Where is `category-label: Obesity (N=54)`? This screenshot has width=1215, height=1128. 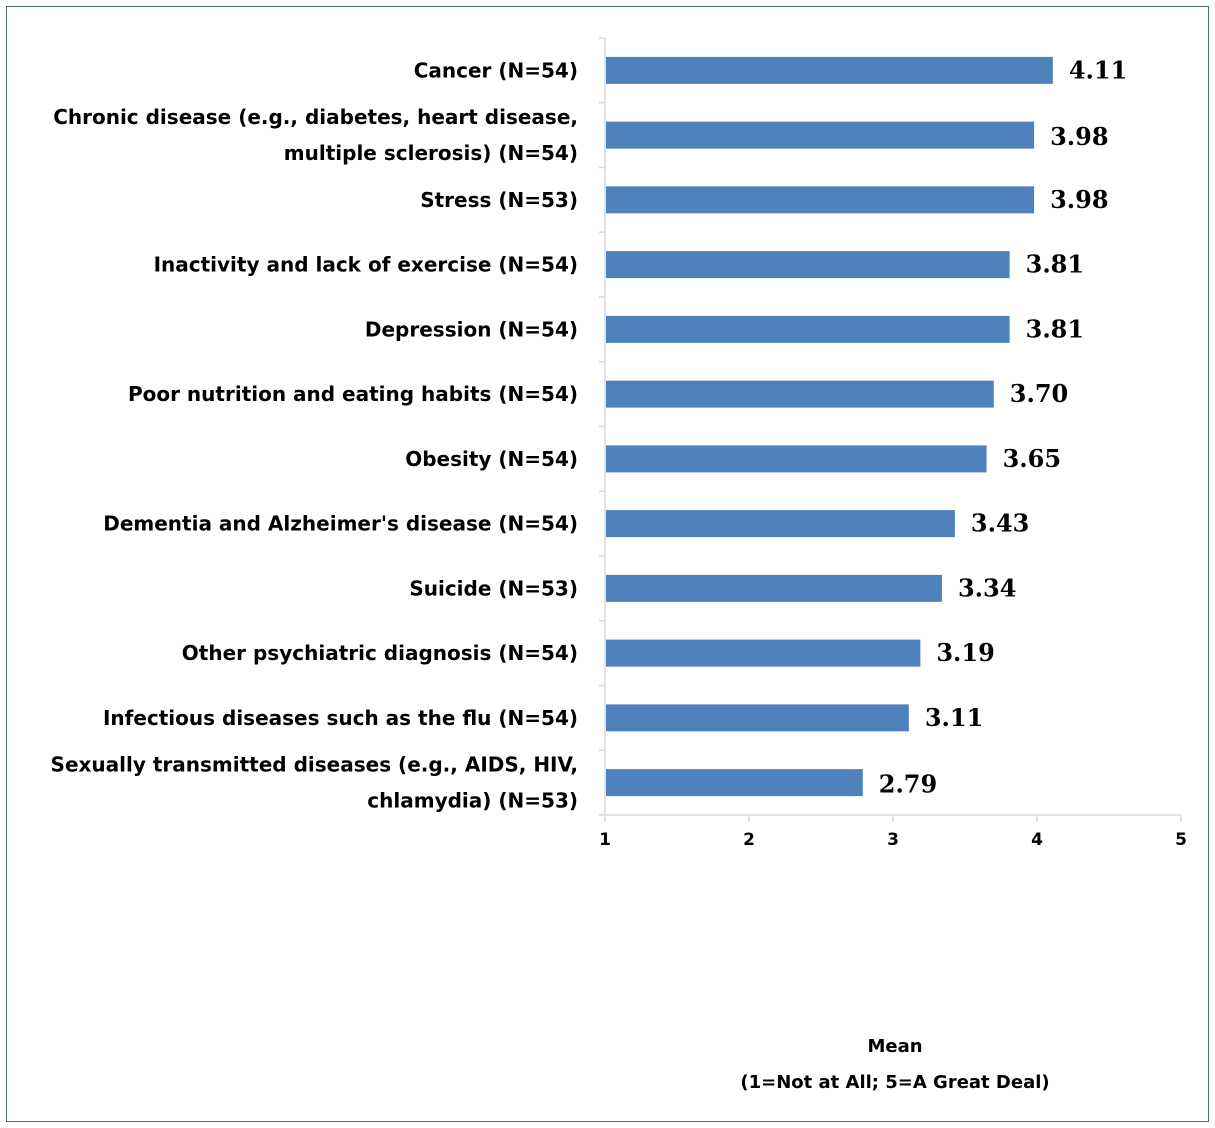
category-label: Obesity (N=54) is located at coordinates (491, 459).